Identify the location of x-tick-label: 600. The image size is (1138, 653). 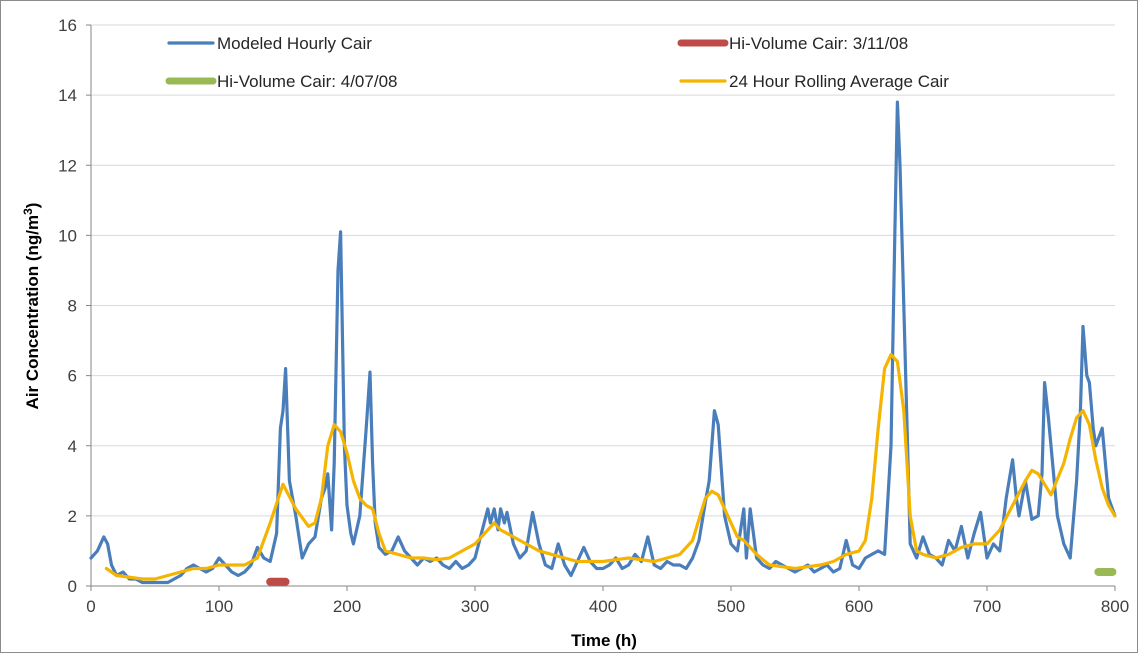
(859, 606).